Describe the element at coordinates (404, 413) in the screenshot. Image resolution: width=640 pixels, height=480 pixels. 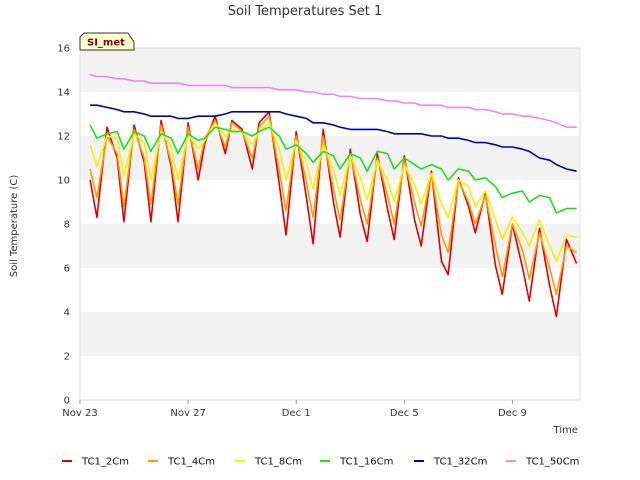
I see `x-tick-label: Dec 5` at that location.